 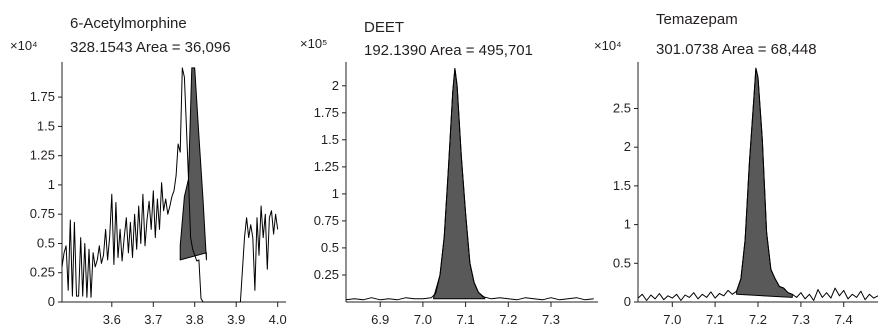 What do you see at coordinates (380, 319) in the screenshot?
I see `x-tick-label: 6.9` at bounding box center [380, 319].